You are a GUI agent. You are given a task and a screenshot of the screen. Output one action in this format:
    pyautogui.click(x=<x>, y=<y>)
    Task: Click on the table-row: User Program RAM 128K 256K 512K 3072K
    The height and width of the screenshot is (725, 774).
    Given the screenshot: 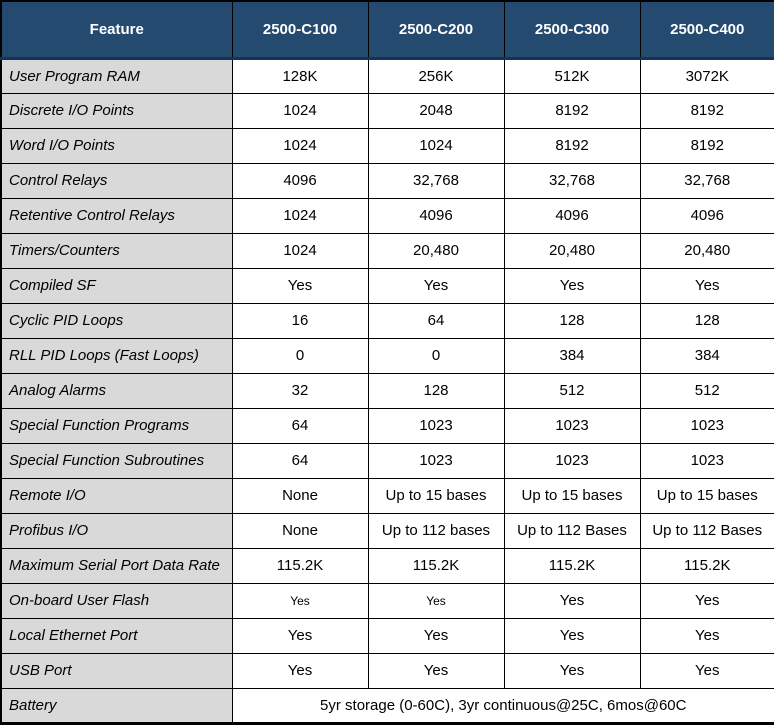 What is the action you would take?
    pyautogui.click(x=387, y=75)
    